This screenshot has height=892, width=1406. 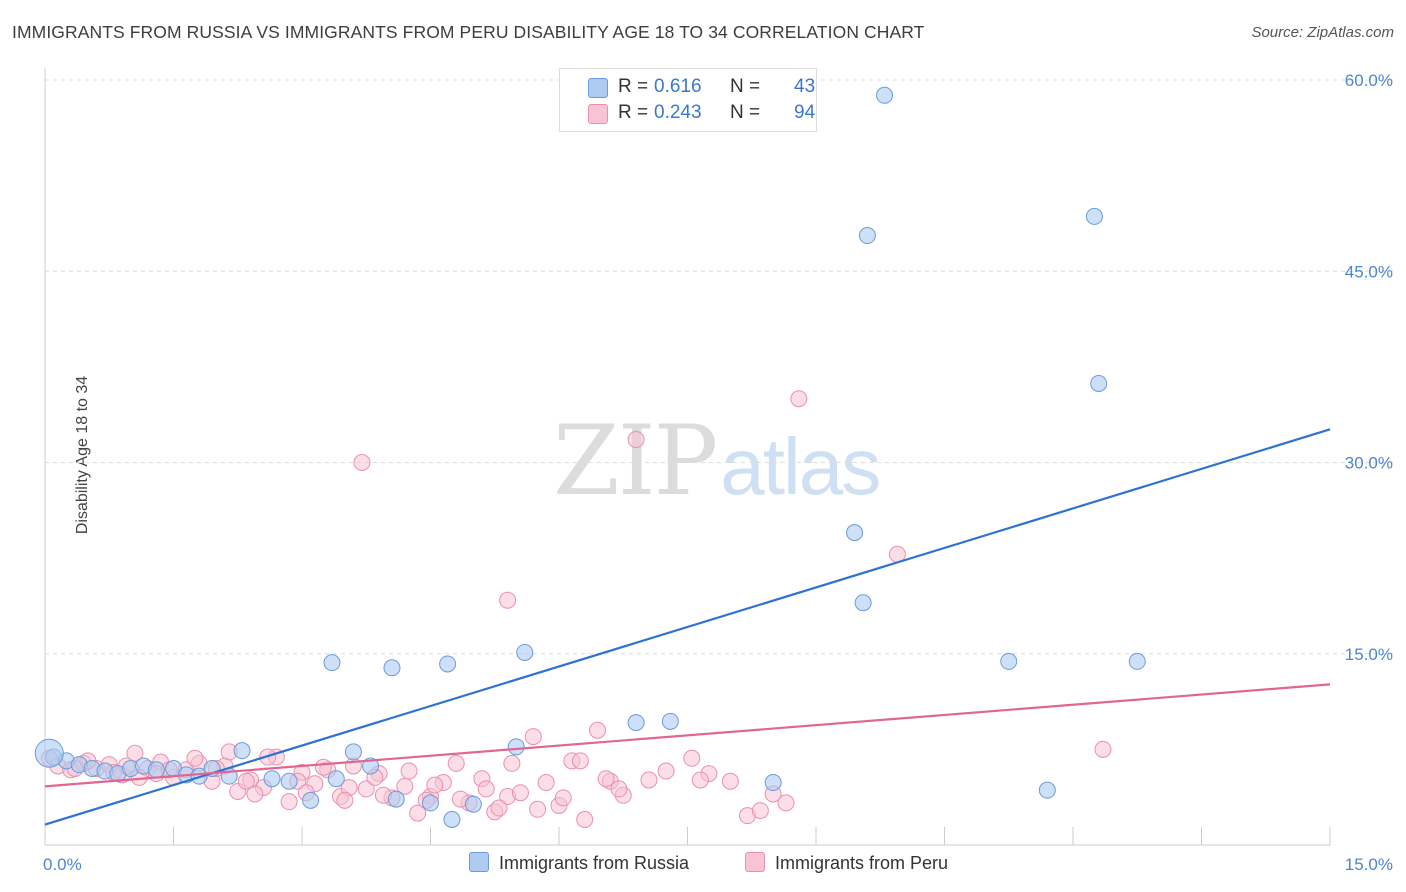 I want to click on watermark-atlas: atlas, so click(x=800, y=466).